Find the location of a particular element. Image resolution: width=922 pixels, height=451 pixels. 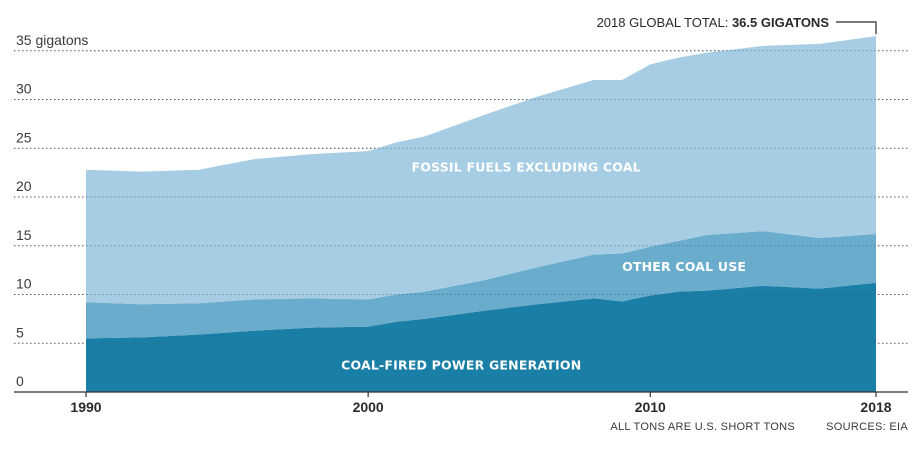

total-annotation: 2018 GLOBAL TOTAL: 36.5 GIGATONS is located at coordinates (713, 22).